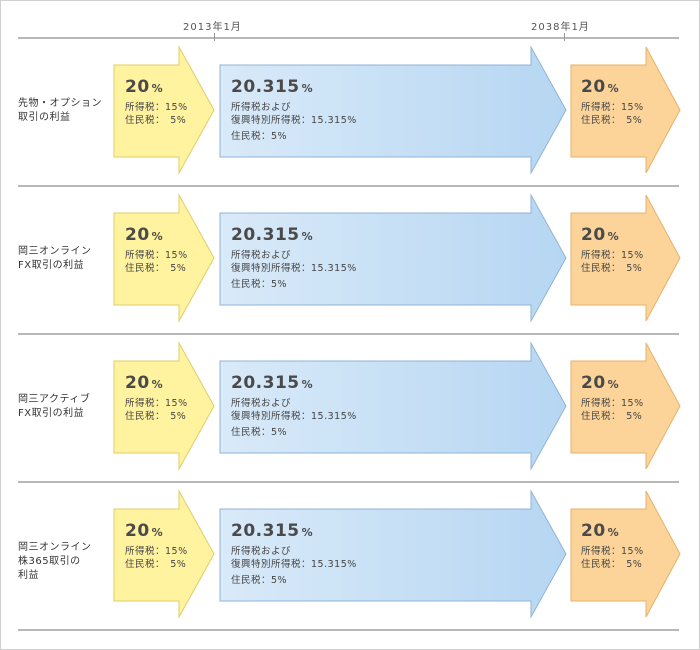 Image resolution: width=700 pixels, height=650 pixels. I want to click on row-label-line-1: 先物・オプション, so click(60, 103).